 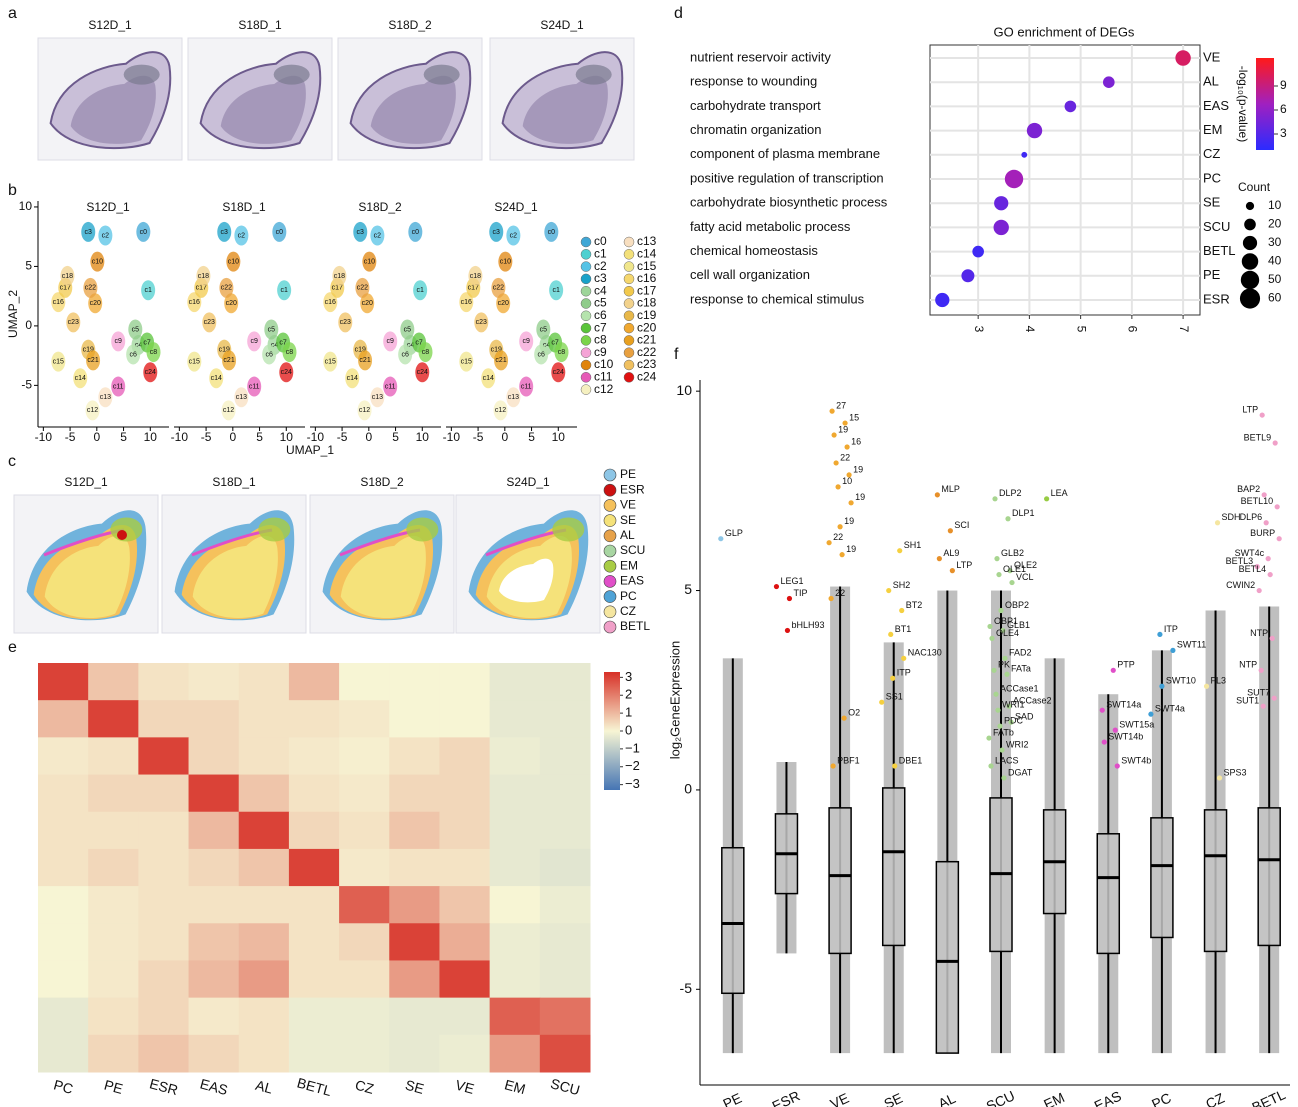 What do you see at coordinates (600, 327) in the screenshot?
I see `legend-label: c7` at bounding box center [600, 327].